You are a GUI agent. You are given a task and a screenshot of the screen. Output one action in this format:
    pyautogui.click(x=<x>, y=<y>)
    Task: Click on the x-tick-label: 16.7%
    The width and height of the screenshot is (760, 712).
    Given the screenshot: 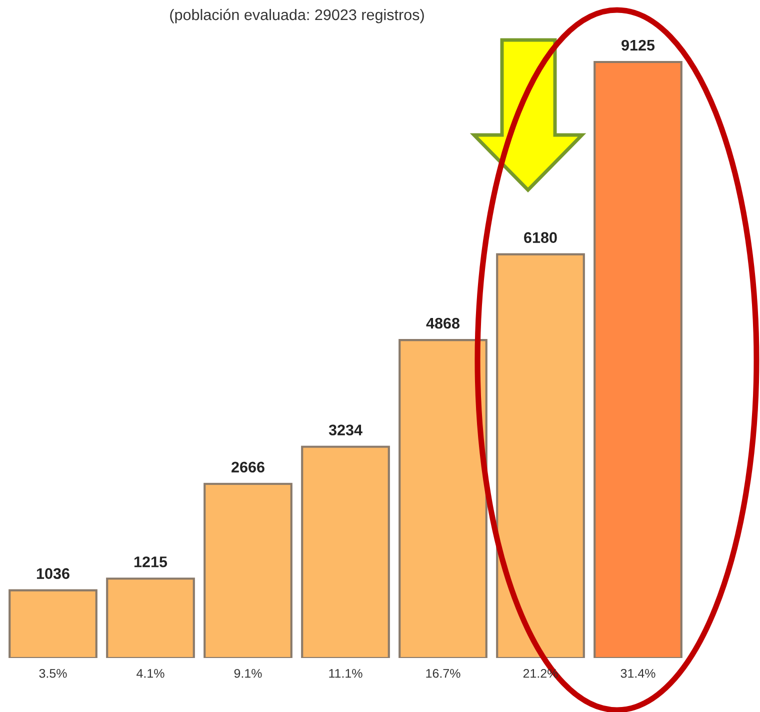 What is the action you would take?
    pyautogui.click(x=443, y=673)
    